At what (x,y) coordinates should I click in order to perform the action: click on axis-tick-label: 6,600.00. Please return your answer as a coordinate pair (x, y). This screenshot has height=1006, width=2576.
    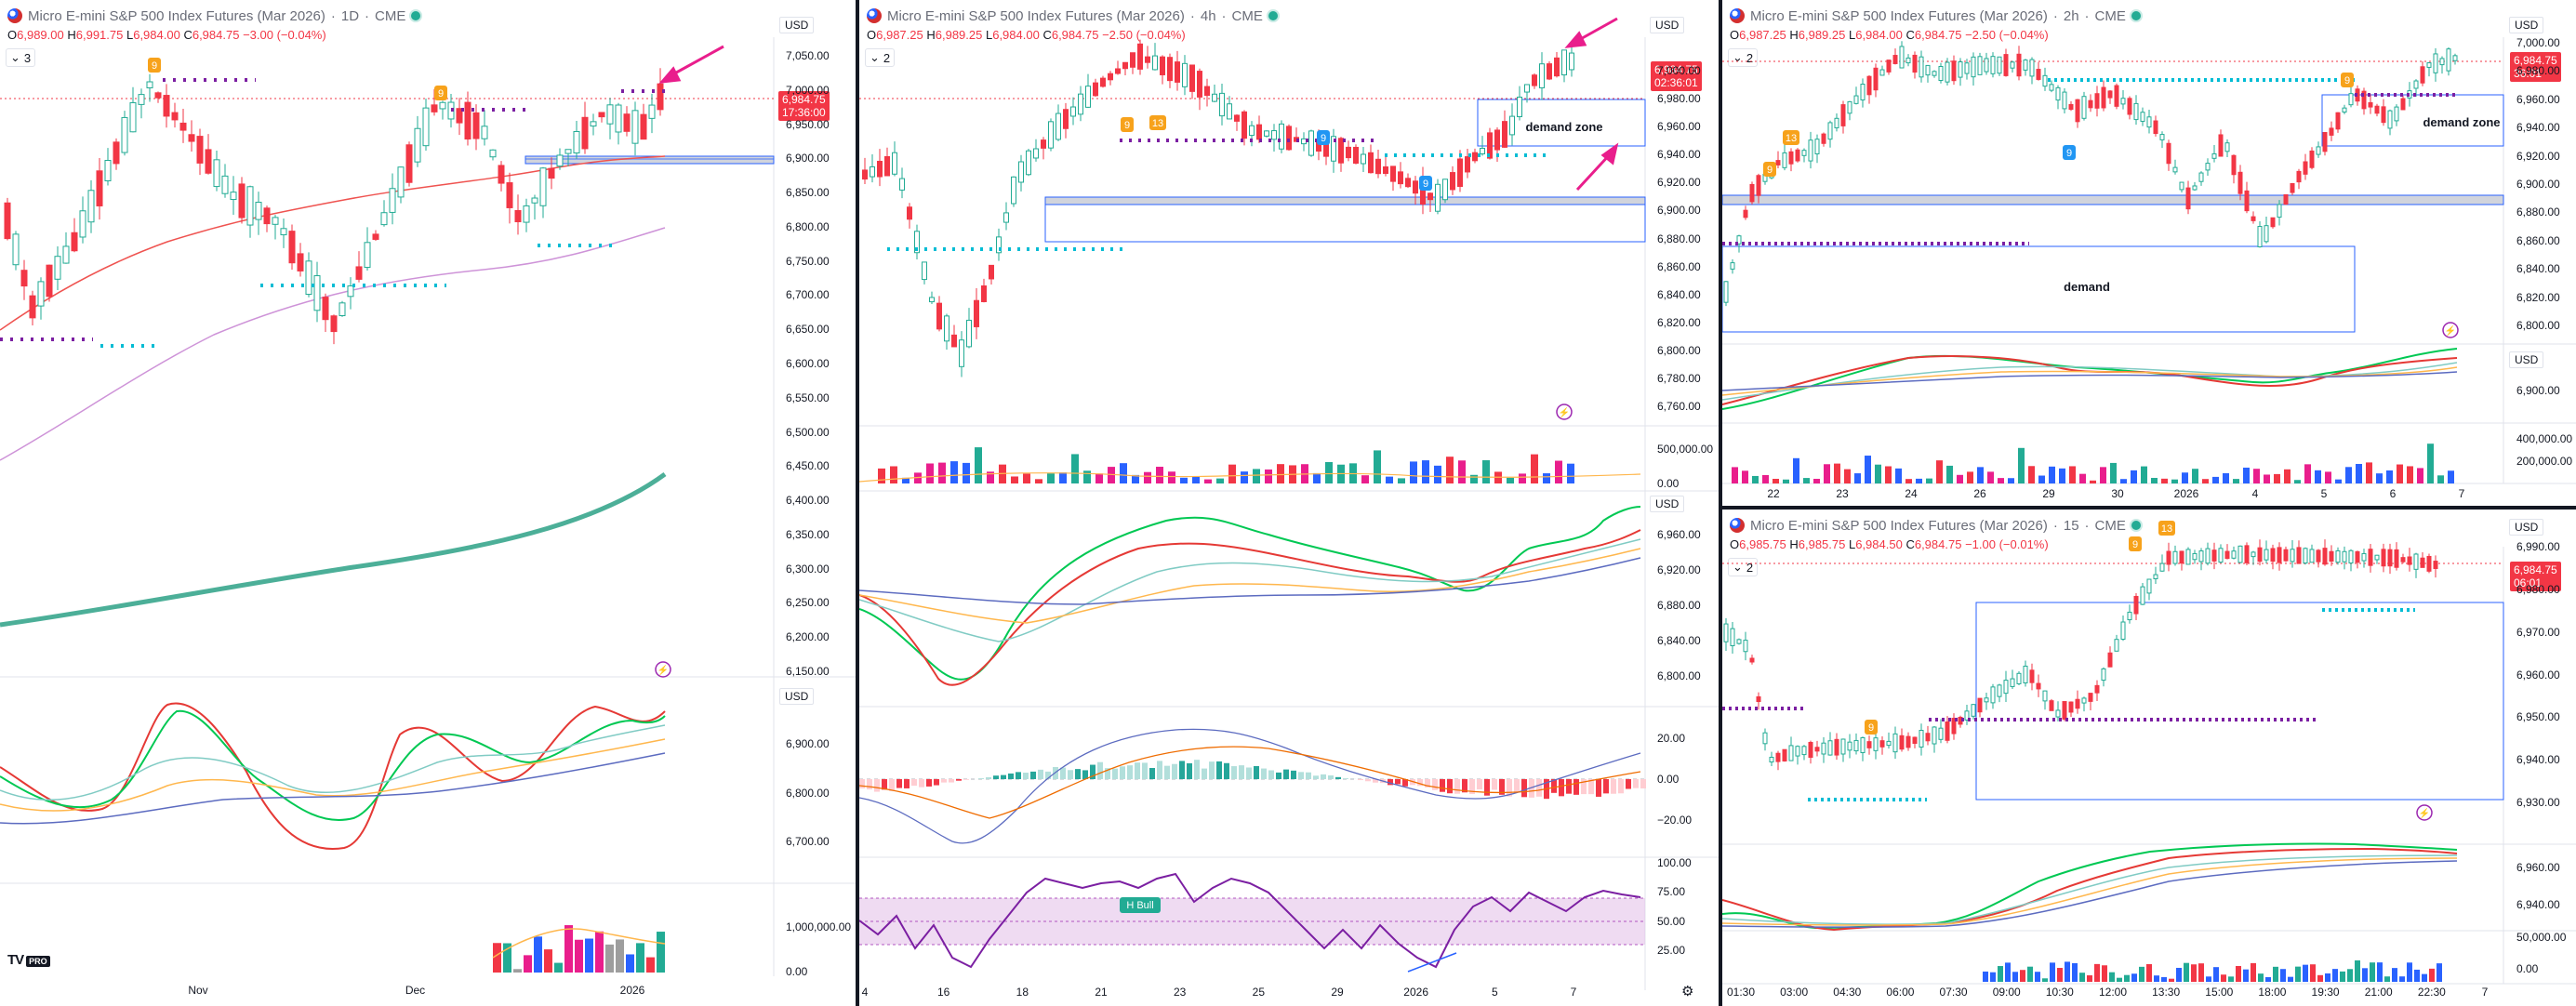
    Looking at the image, I should click on (808, 363).